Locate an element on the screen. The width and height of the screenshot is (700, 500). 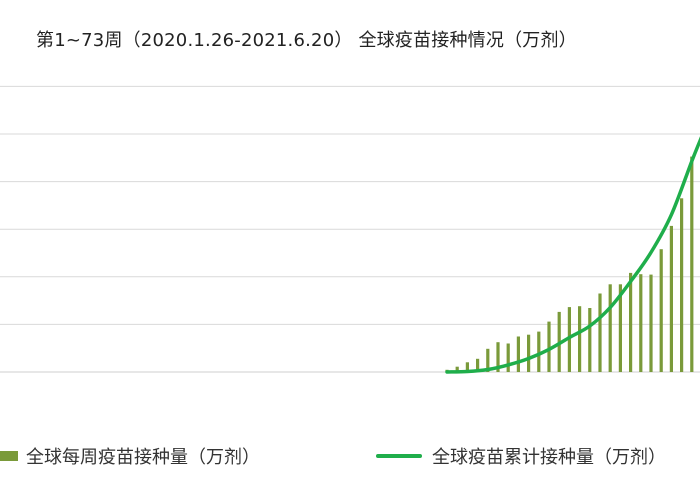
chart-title: 第1~73周（2020.1.26-2021.6.20） 全球疫苗接种情况（万剂） is located at coordinates (306, 40).